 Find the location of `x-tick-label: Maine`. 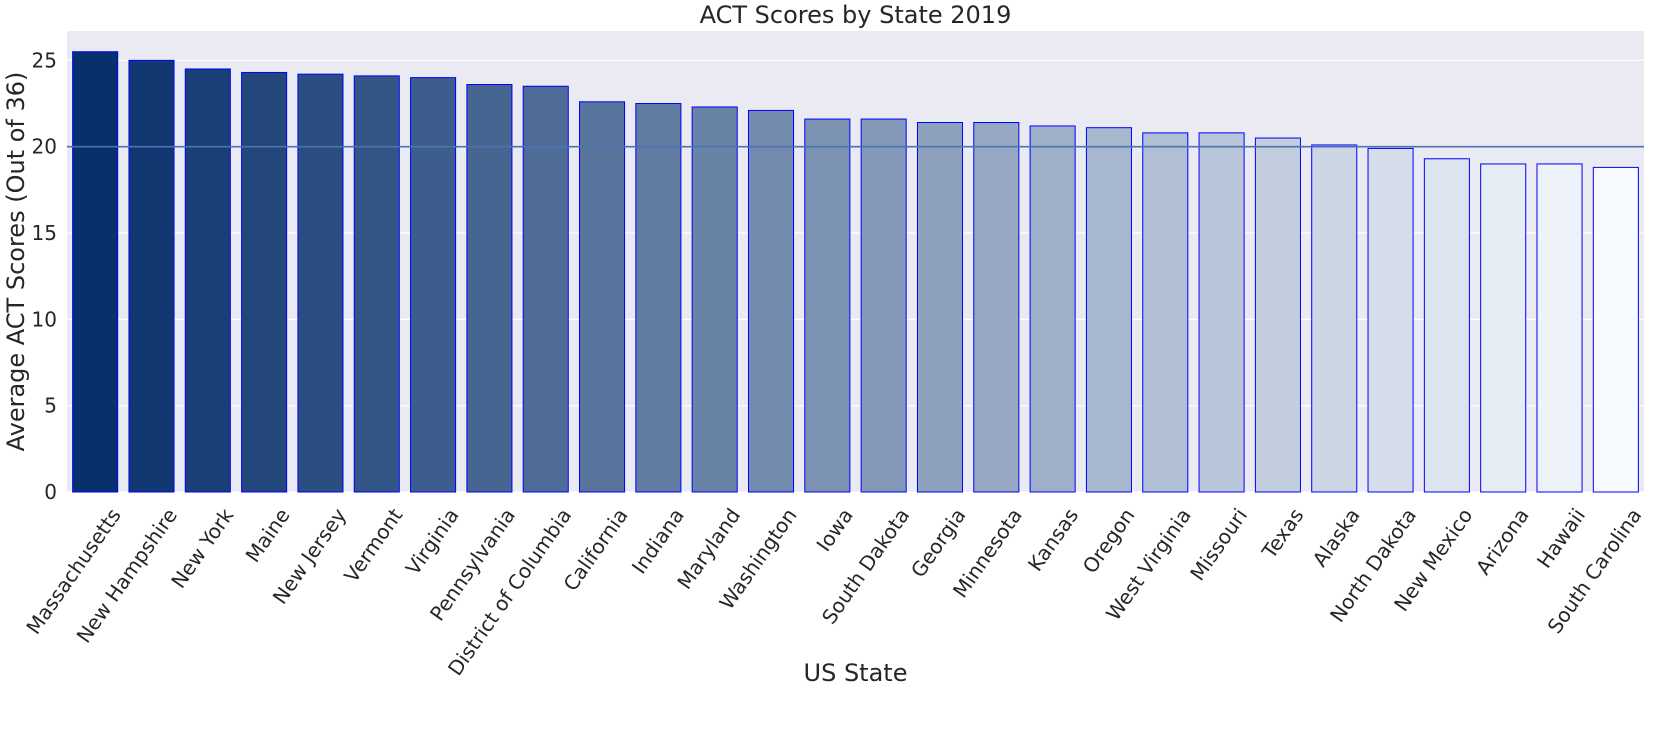

x-tick-label: Maine is located at coordinates (268, 535).